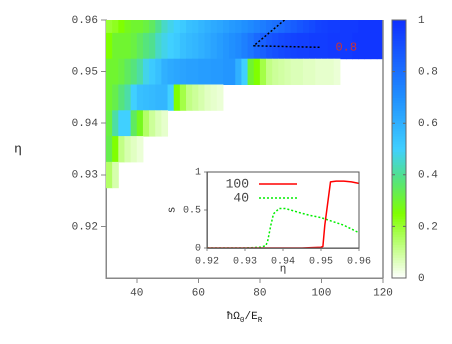 Image resolution: width=452 pixels, height=344 pixels. Describe the element at coordinates (321, 262) in the screenshot. I see `x-tick-label: 0.95` at that location.